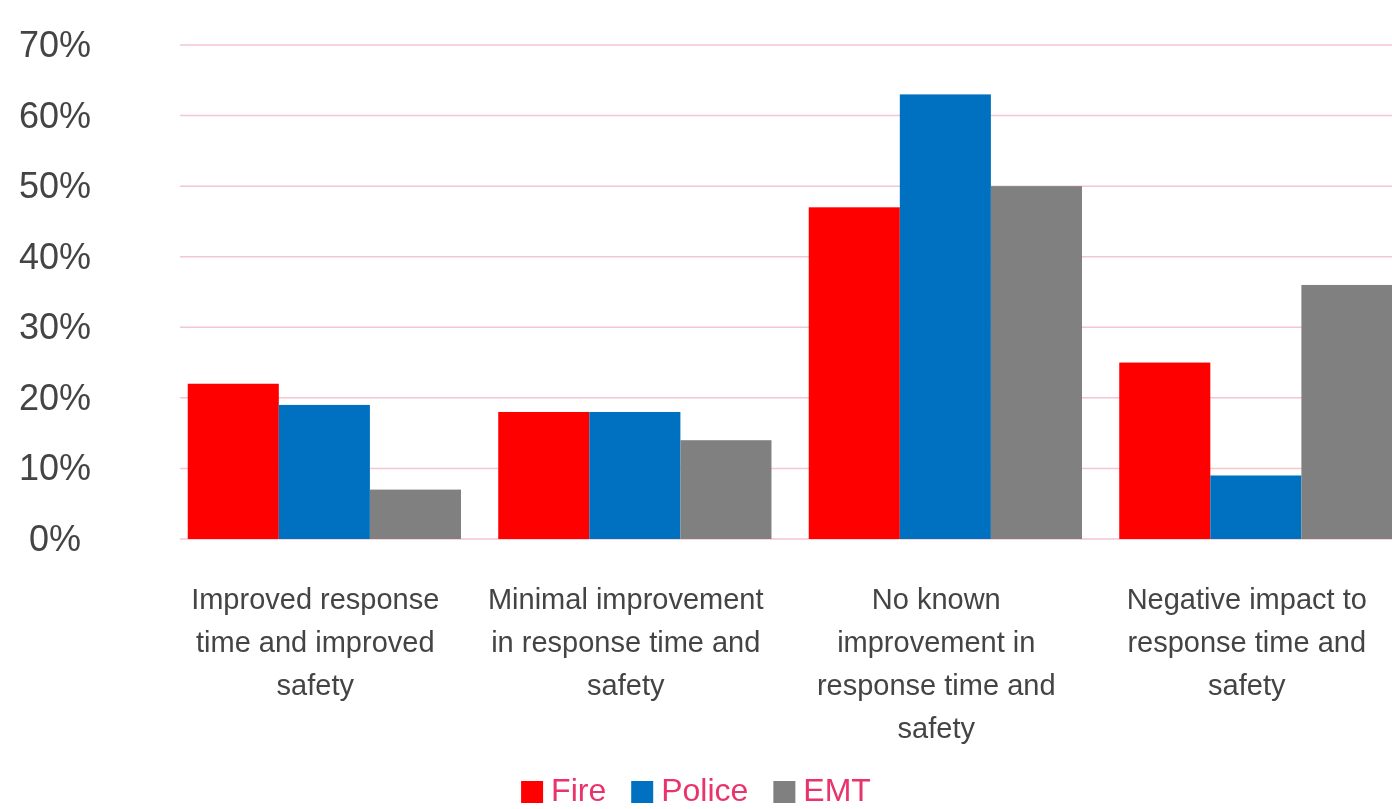  Describe the element at coordinates (55, 115) in the screenshot. I see `y-tick-label: 60%` at that location.